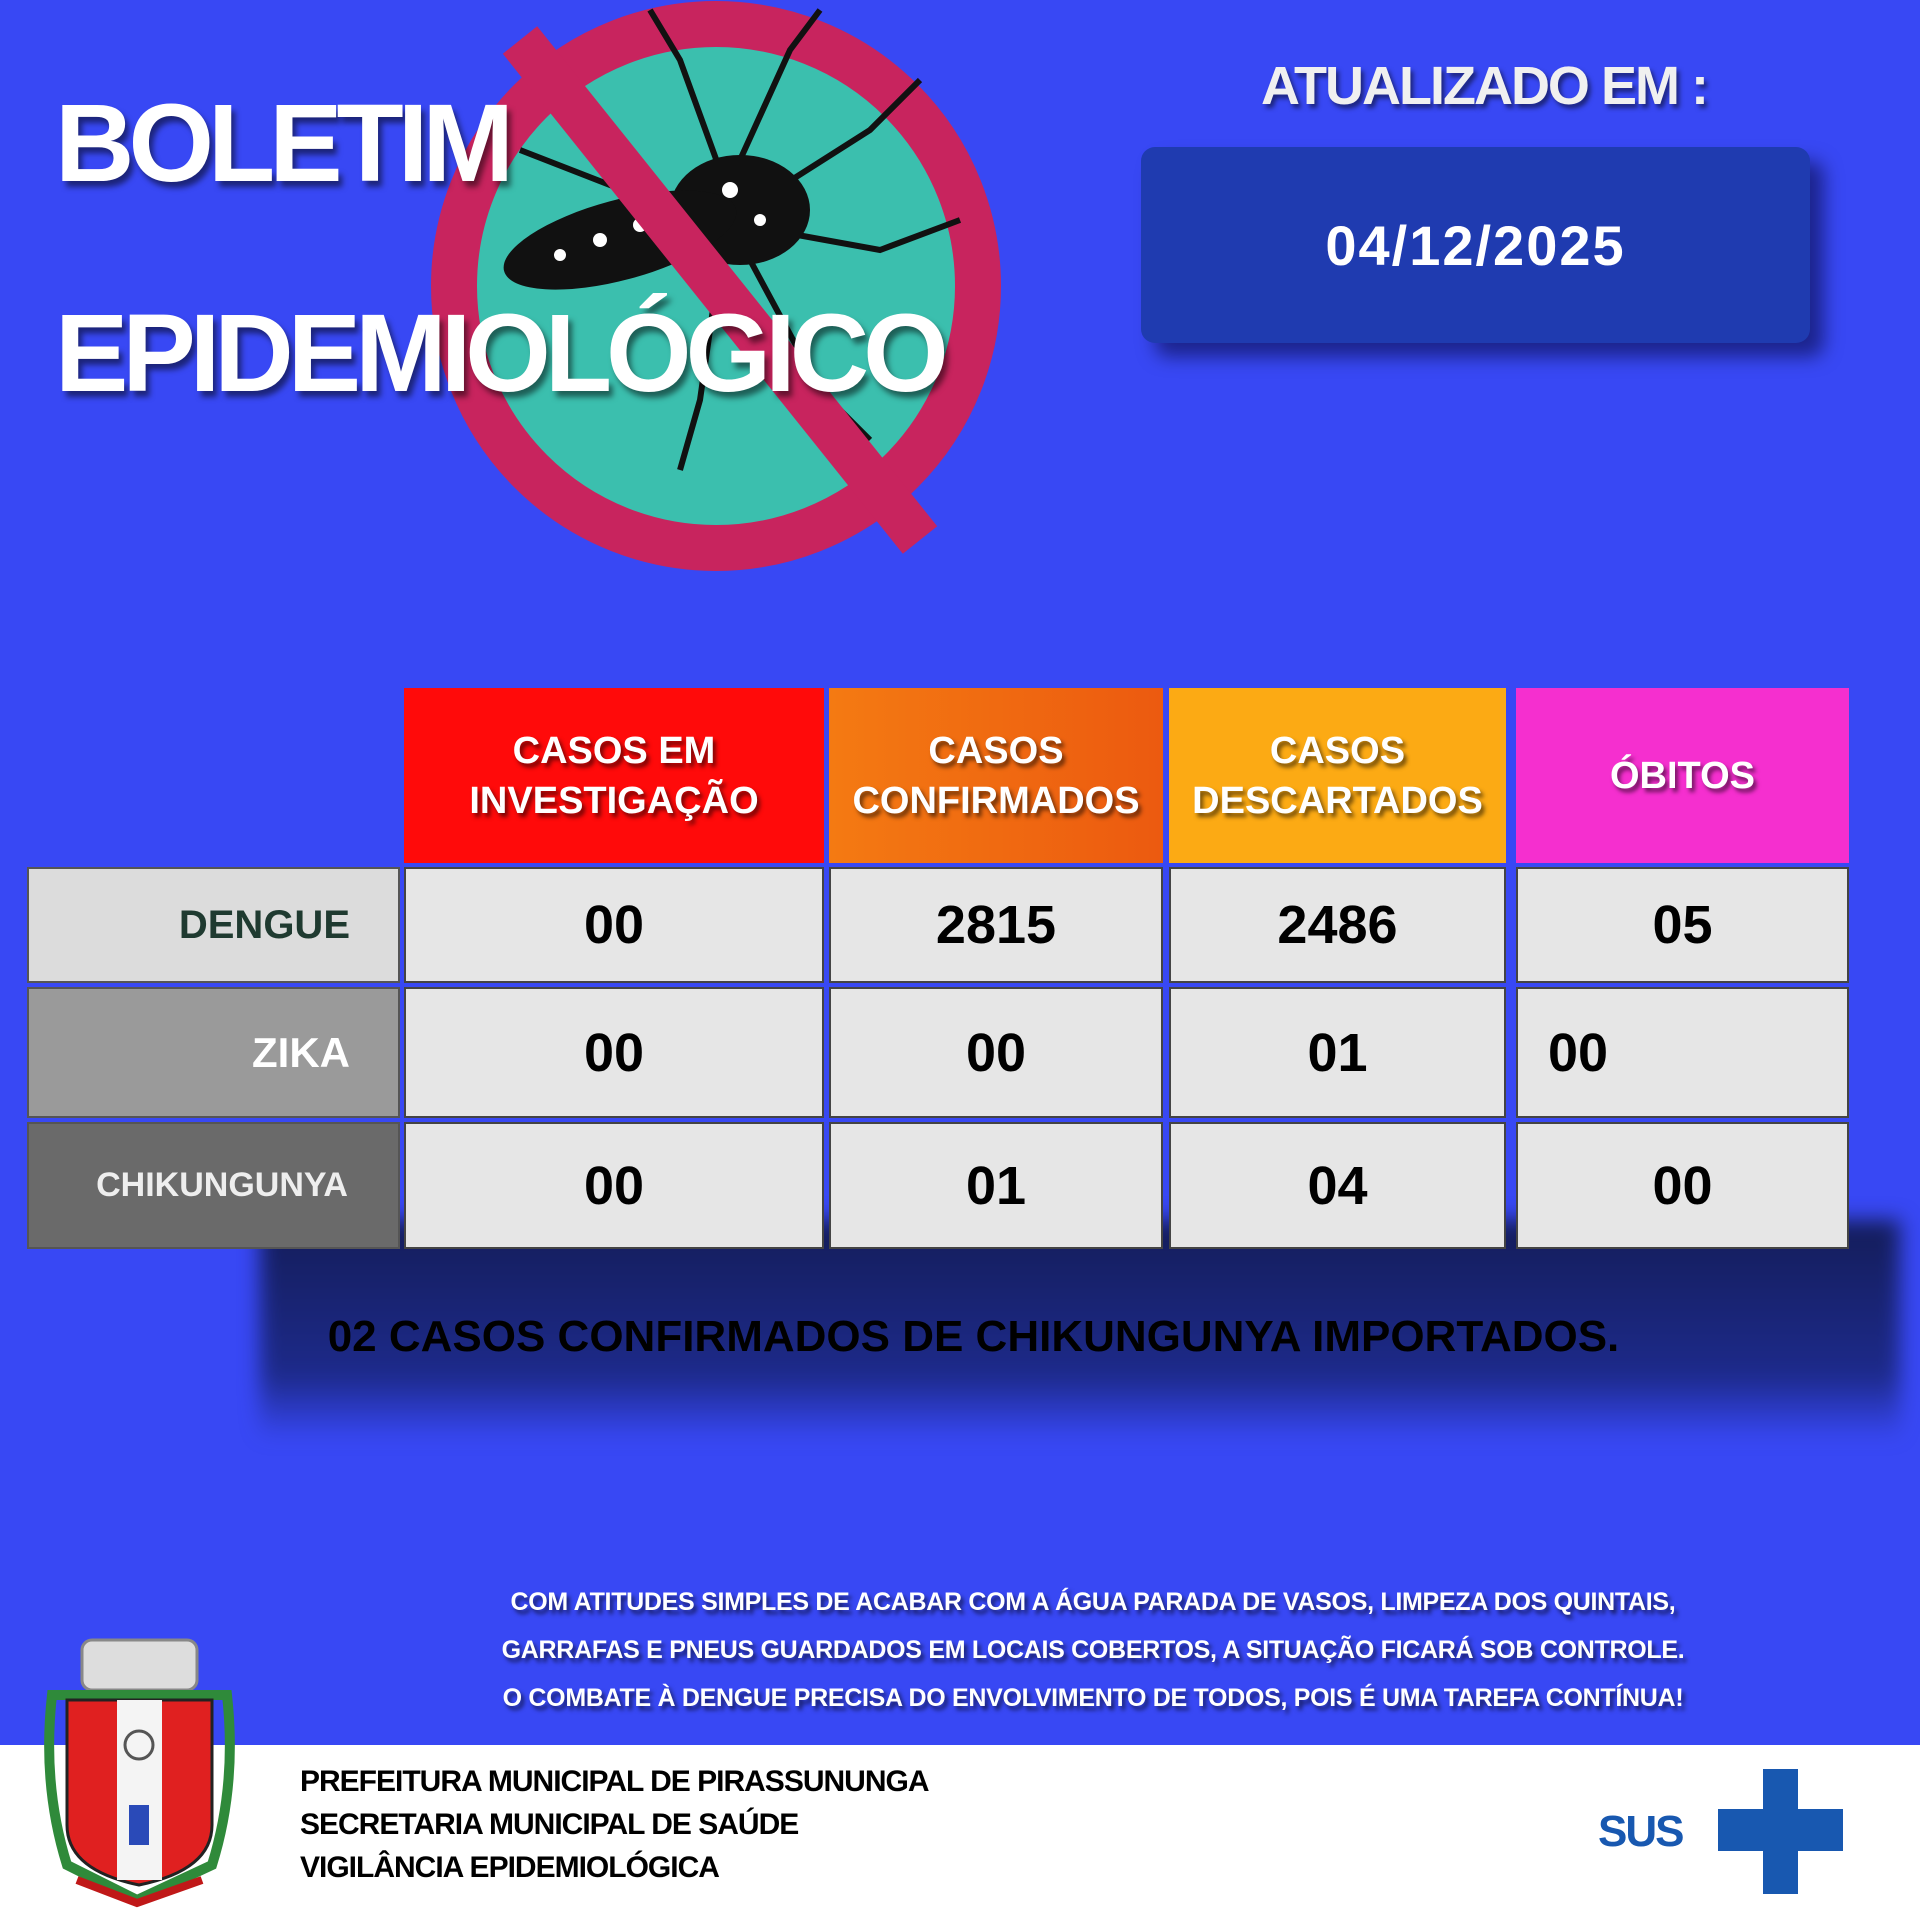  Describe the element at coordinates (549, 1824) in the screenshot. I see `footer-line-secretaria: SECRETARIA MUNICIPAL DE SAÚDE` at that location.